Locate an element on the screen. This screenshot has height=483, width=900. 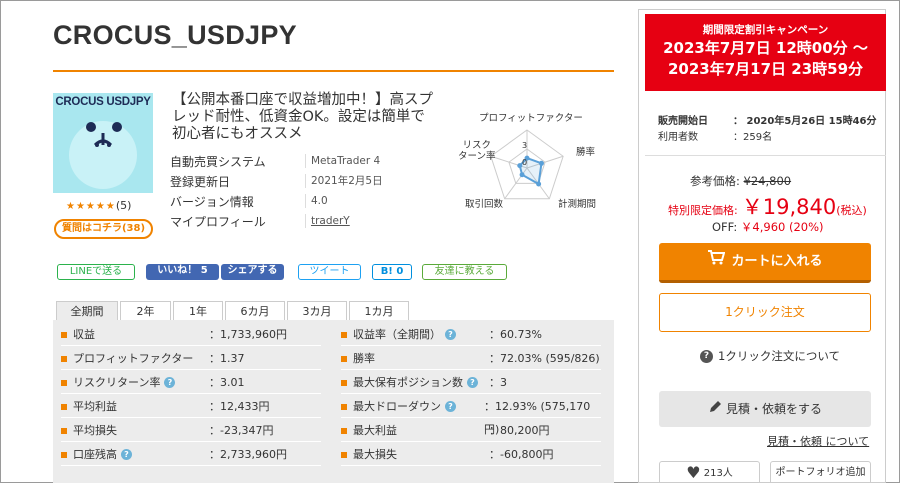
estimate-request-button: 見積・依頼をする is located at coordinates (765, 409).